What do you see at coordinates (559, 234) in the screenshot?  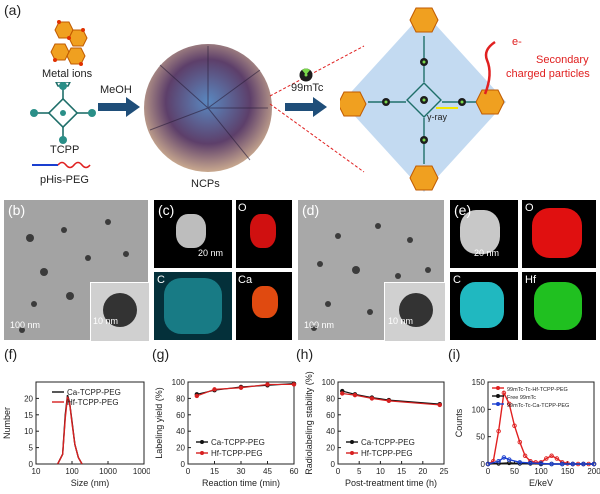 I see `panel-e-o-map-image` at bounding box center [559, 234].